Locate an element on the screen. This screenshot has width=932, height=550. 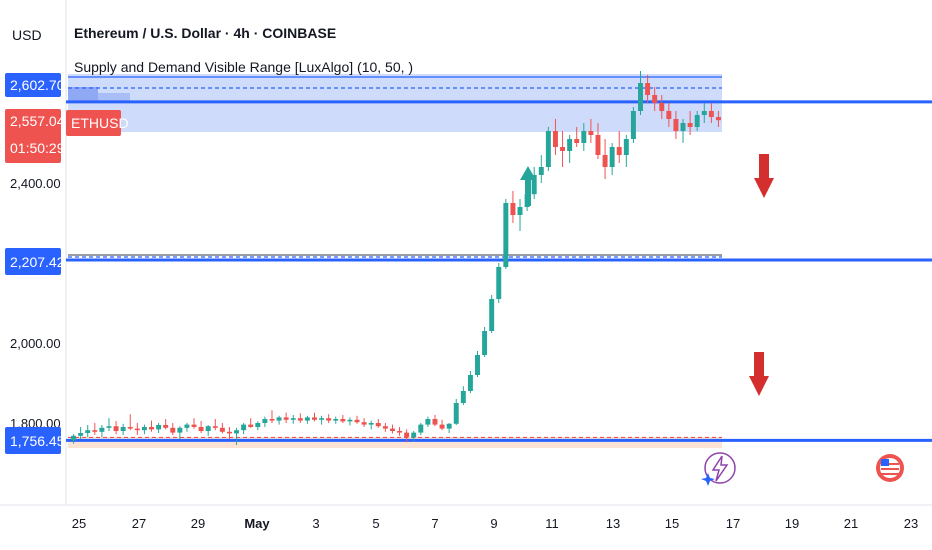
lightning-icon is located at coordinates (718, 469).